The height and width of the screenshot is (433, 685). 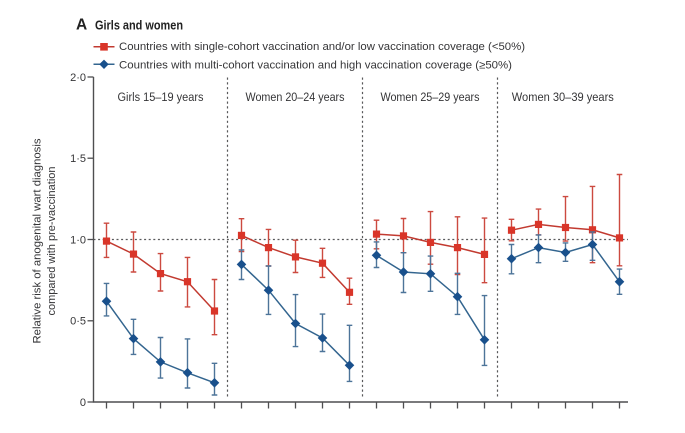 I want to click on svg-text: 2·0, so click(x=78, y=78).